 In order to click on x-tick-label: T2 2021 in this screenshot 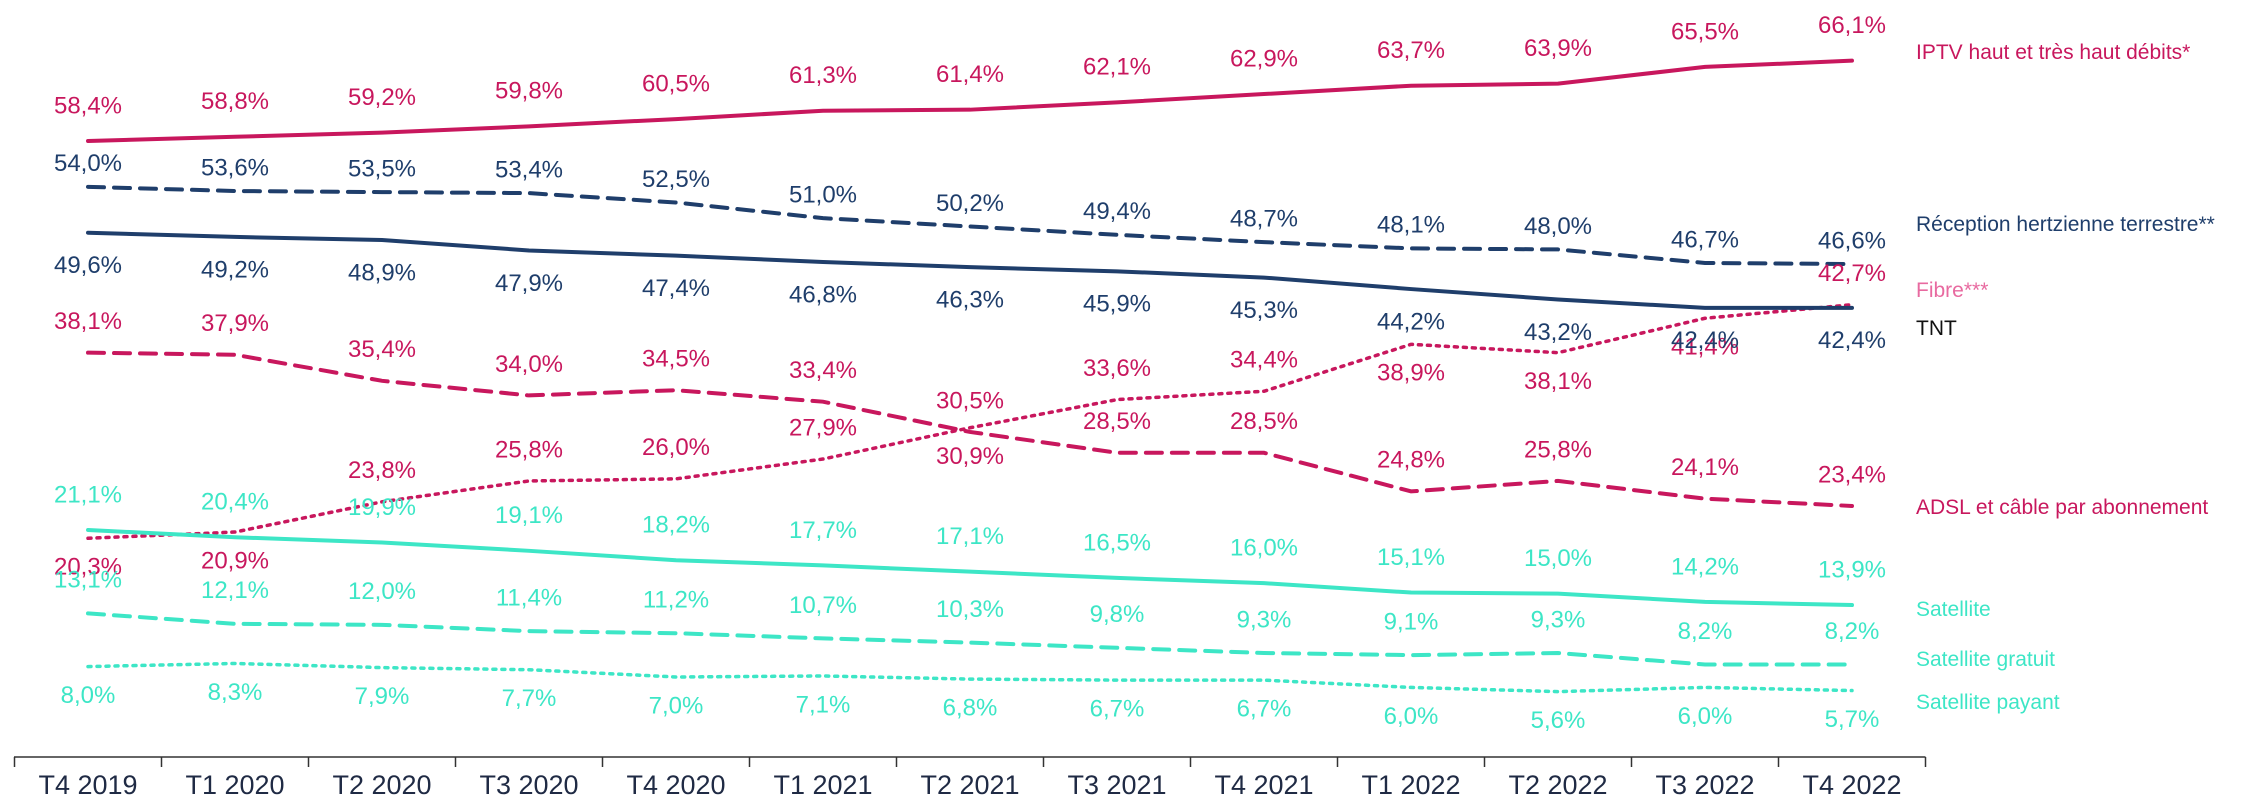, I will do `click(969, 784)`.